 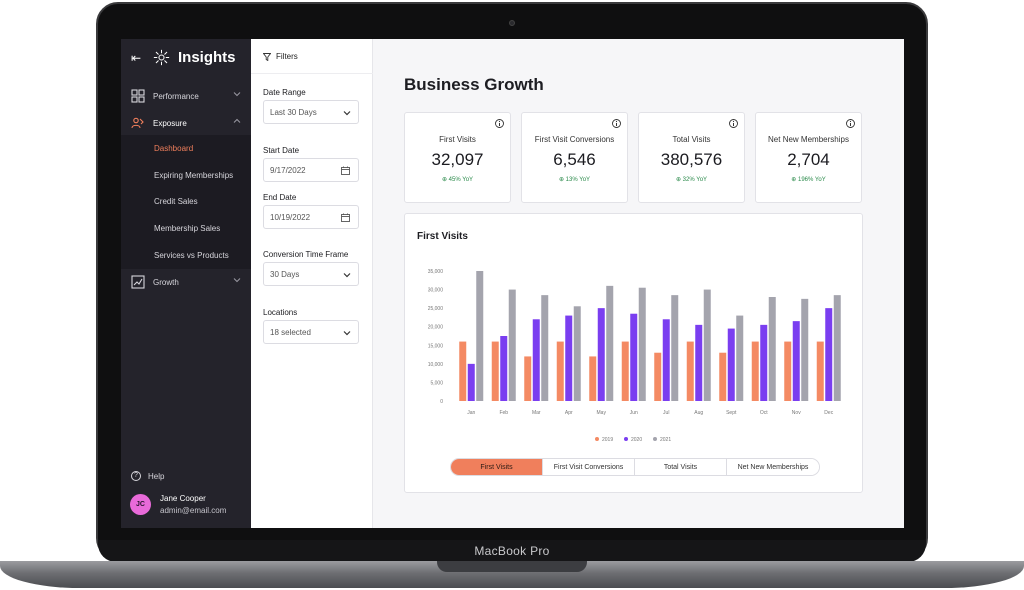 I want to click on sidebar-submenu-background, so click(x=186, y=202).